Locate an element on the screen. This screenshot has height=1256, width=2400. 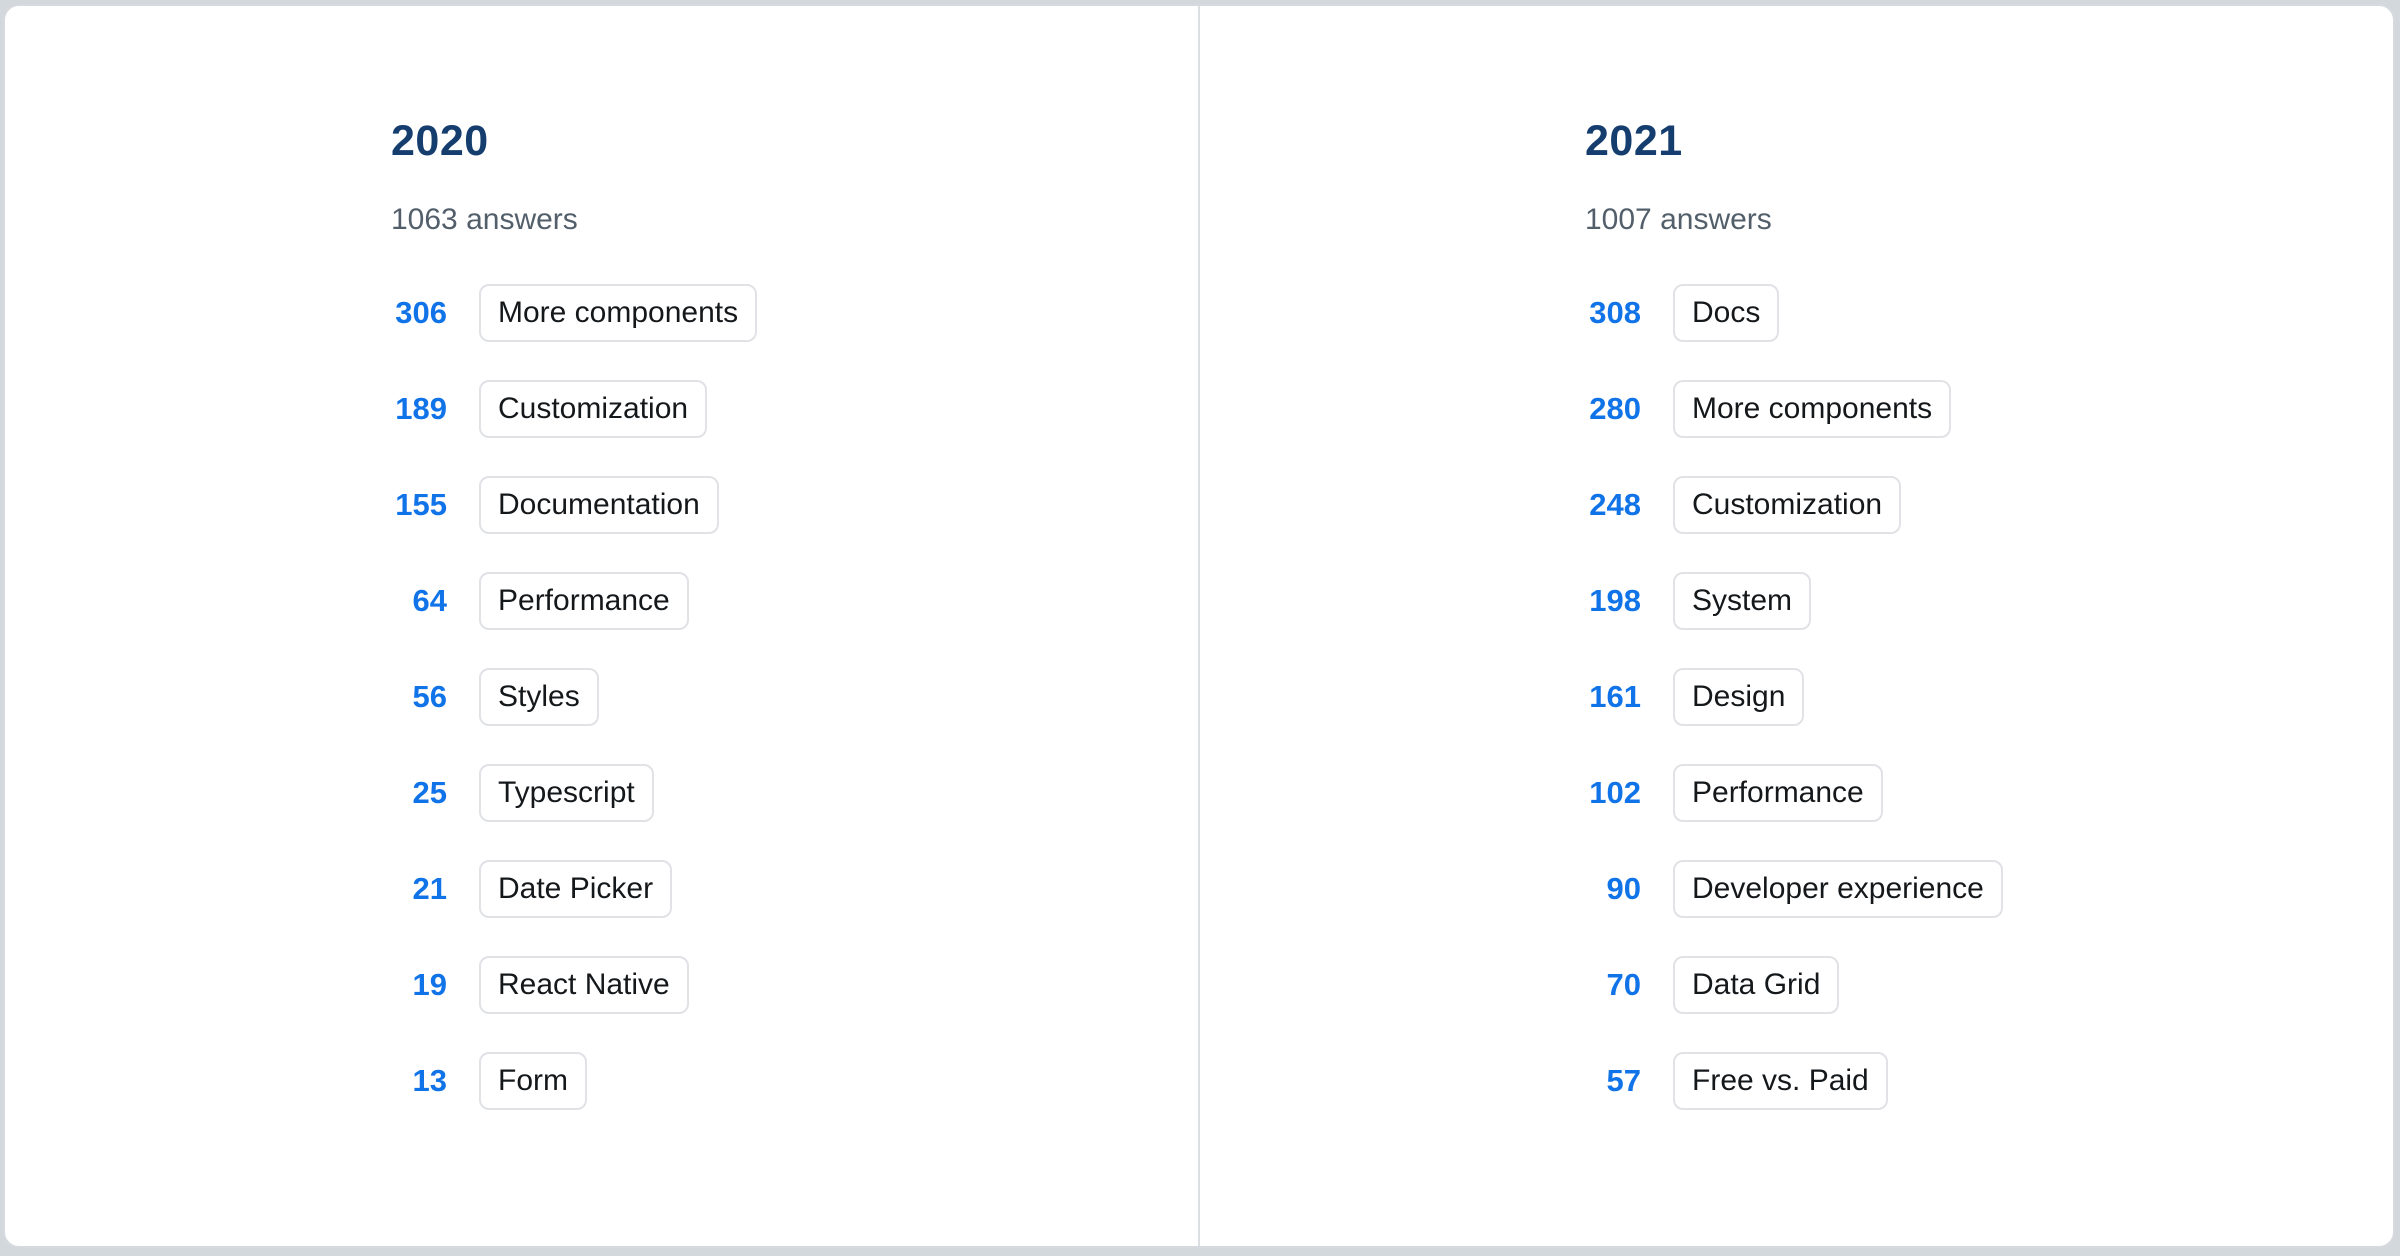
answer-row: 161 Design is located at coordinates (1989, 697).